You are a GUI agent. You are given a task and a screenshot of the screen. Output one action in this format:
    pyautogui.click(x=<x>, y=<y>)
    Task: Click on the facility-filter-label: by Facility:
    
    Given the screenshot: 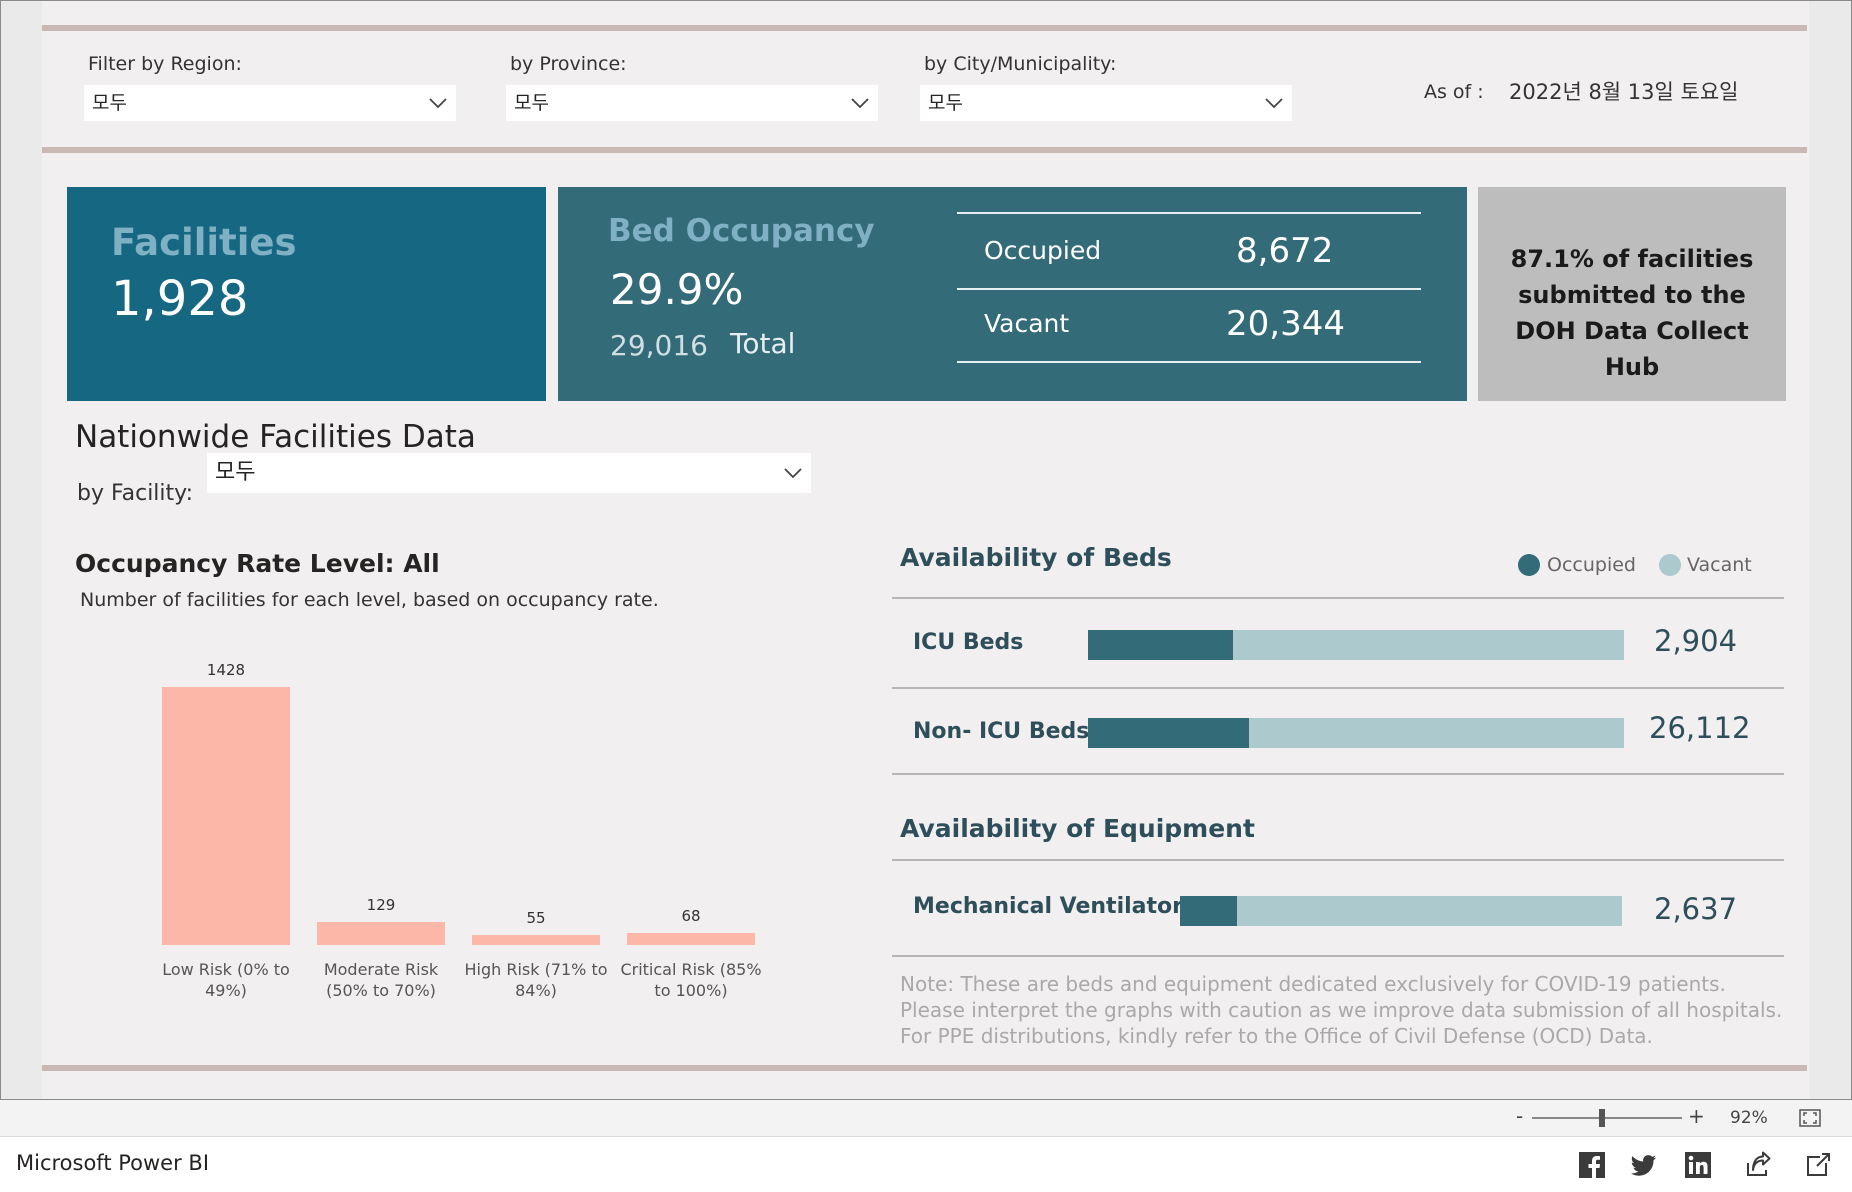 What is the action you would take?
    pyautogui.click(x=135, y=493)
    